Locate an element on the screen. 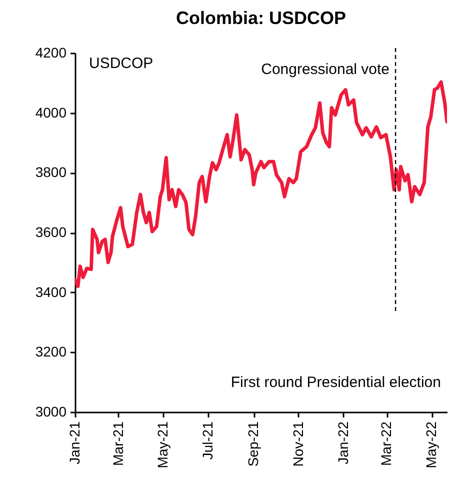 The image size is (449, 483). x-tick-label: Mar-21 is located at coordinates (118, 443).